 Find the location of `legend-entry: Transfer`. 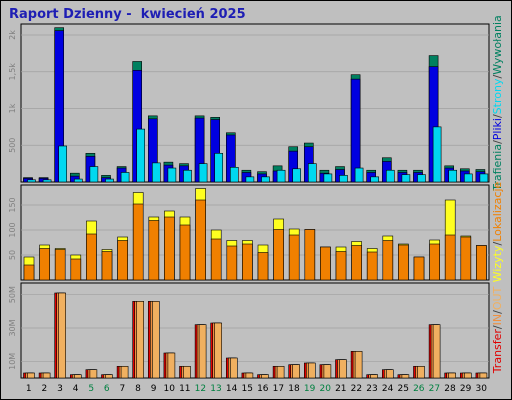

legend-entry: Transfer is located at coordinates (497, 352).